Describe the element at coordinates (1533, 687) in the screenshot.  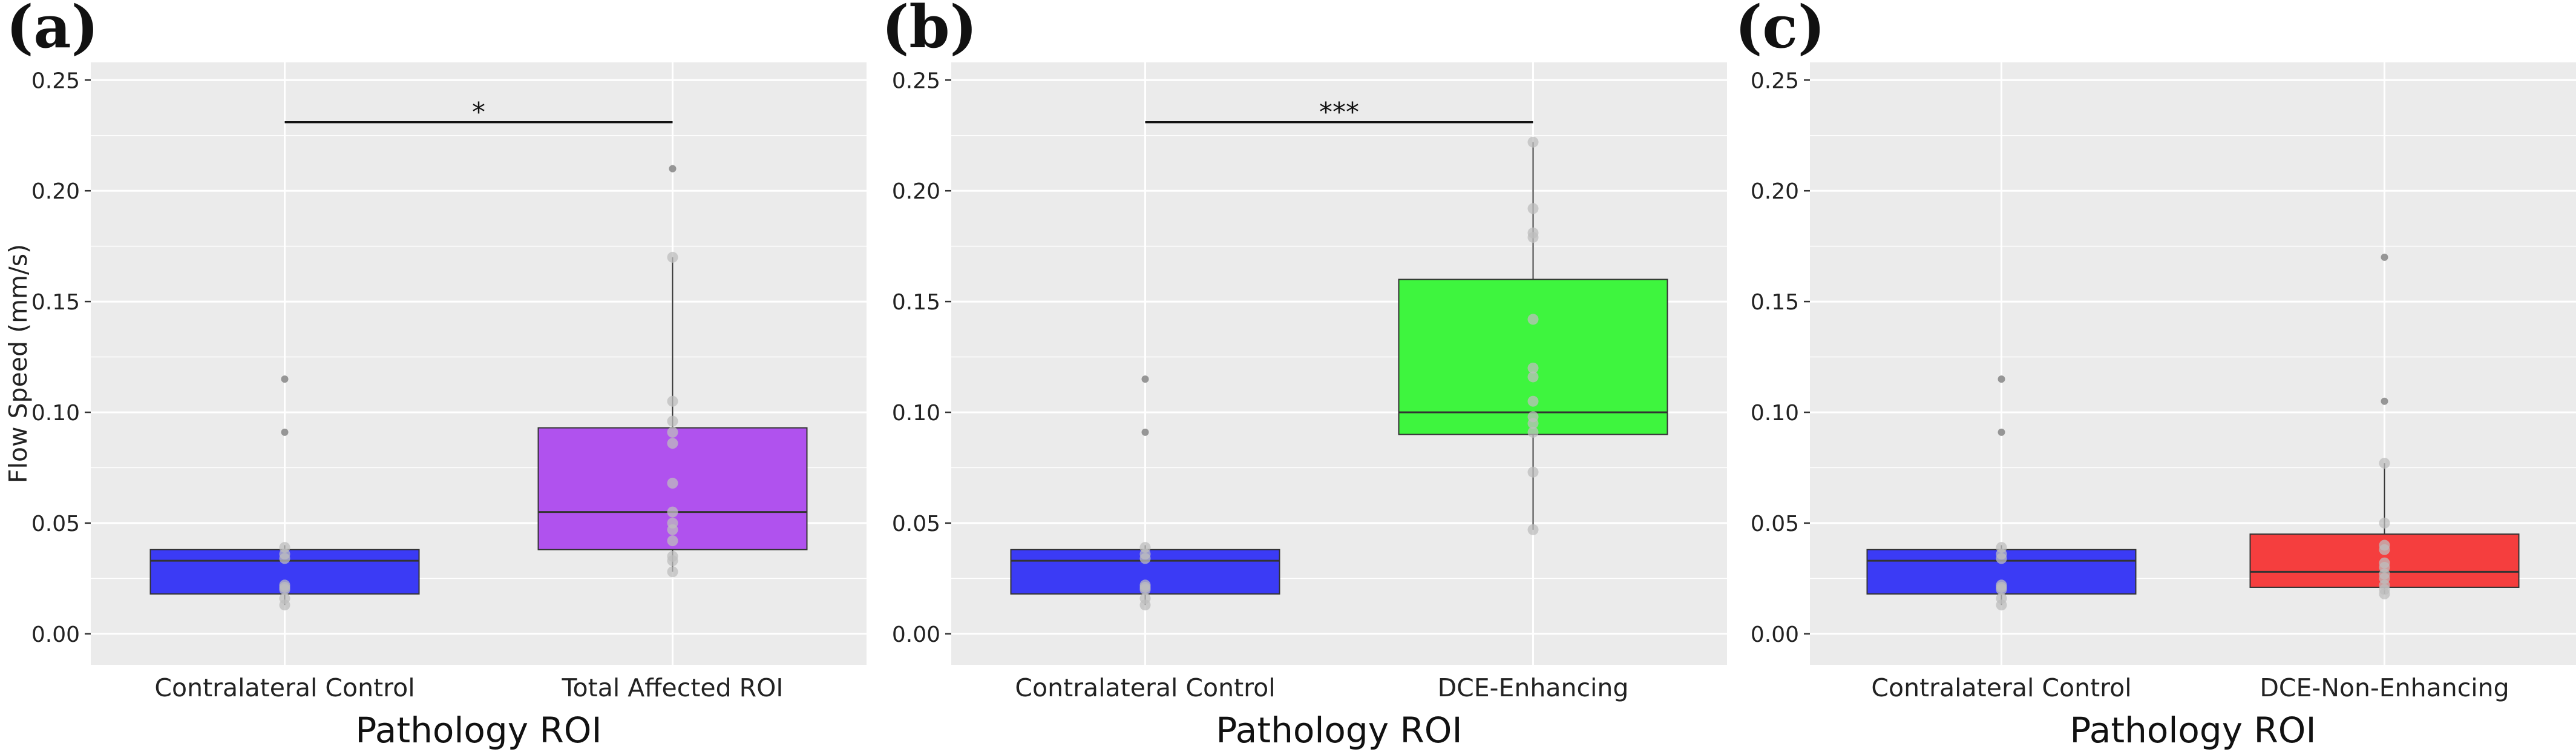
I see `x-category-label: DCE-Enhancing` at that location.